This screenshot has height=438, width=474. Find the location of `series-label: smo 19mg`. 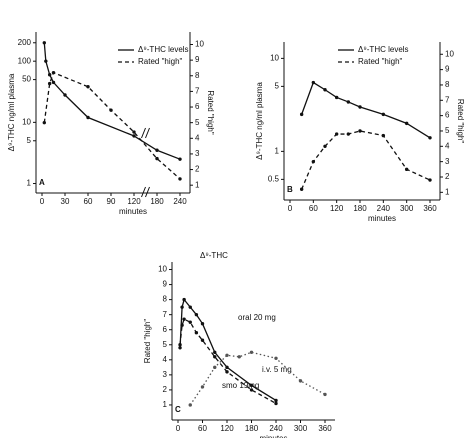

series-label: smo 19mg is located at coordinates (240, 385).